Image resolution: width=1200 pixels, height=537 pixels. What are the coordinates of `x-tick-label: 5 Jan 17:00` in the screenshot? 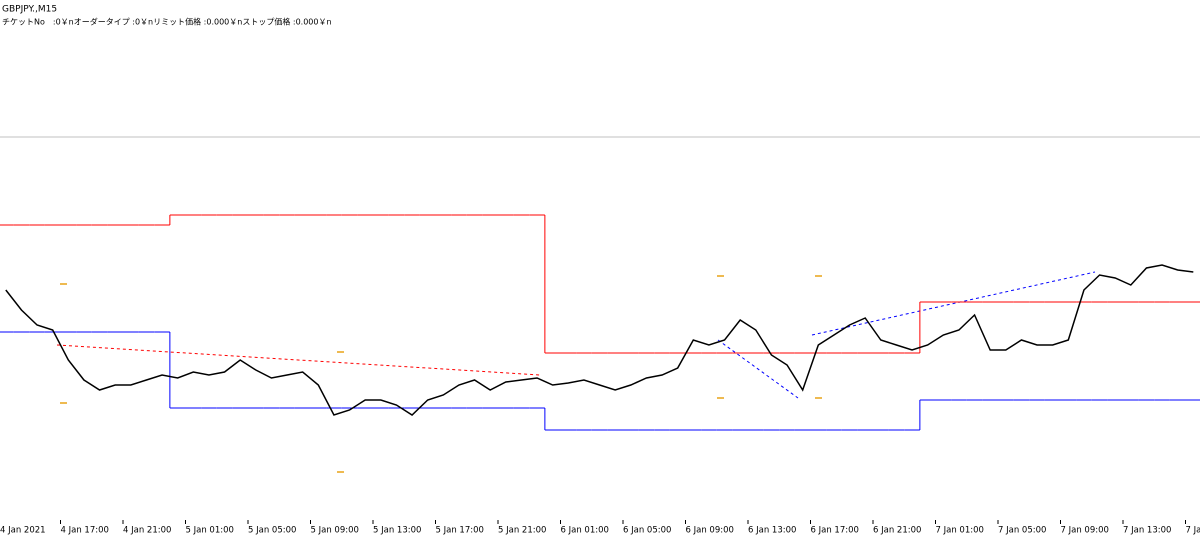 It's located at (460, 531).